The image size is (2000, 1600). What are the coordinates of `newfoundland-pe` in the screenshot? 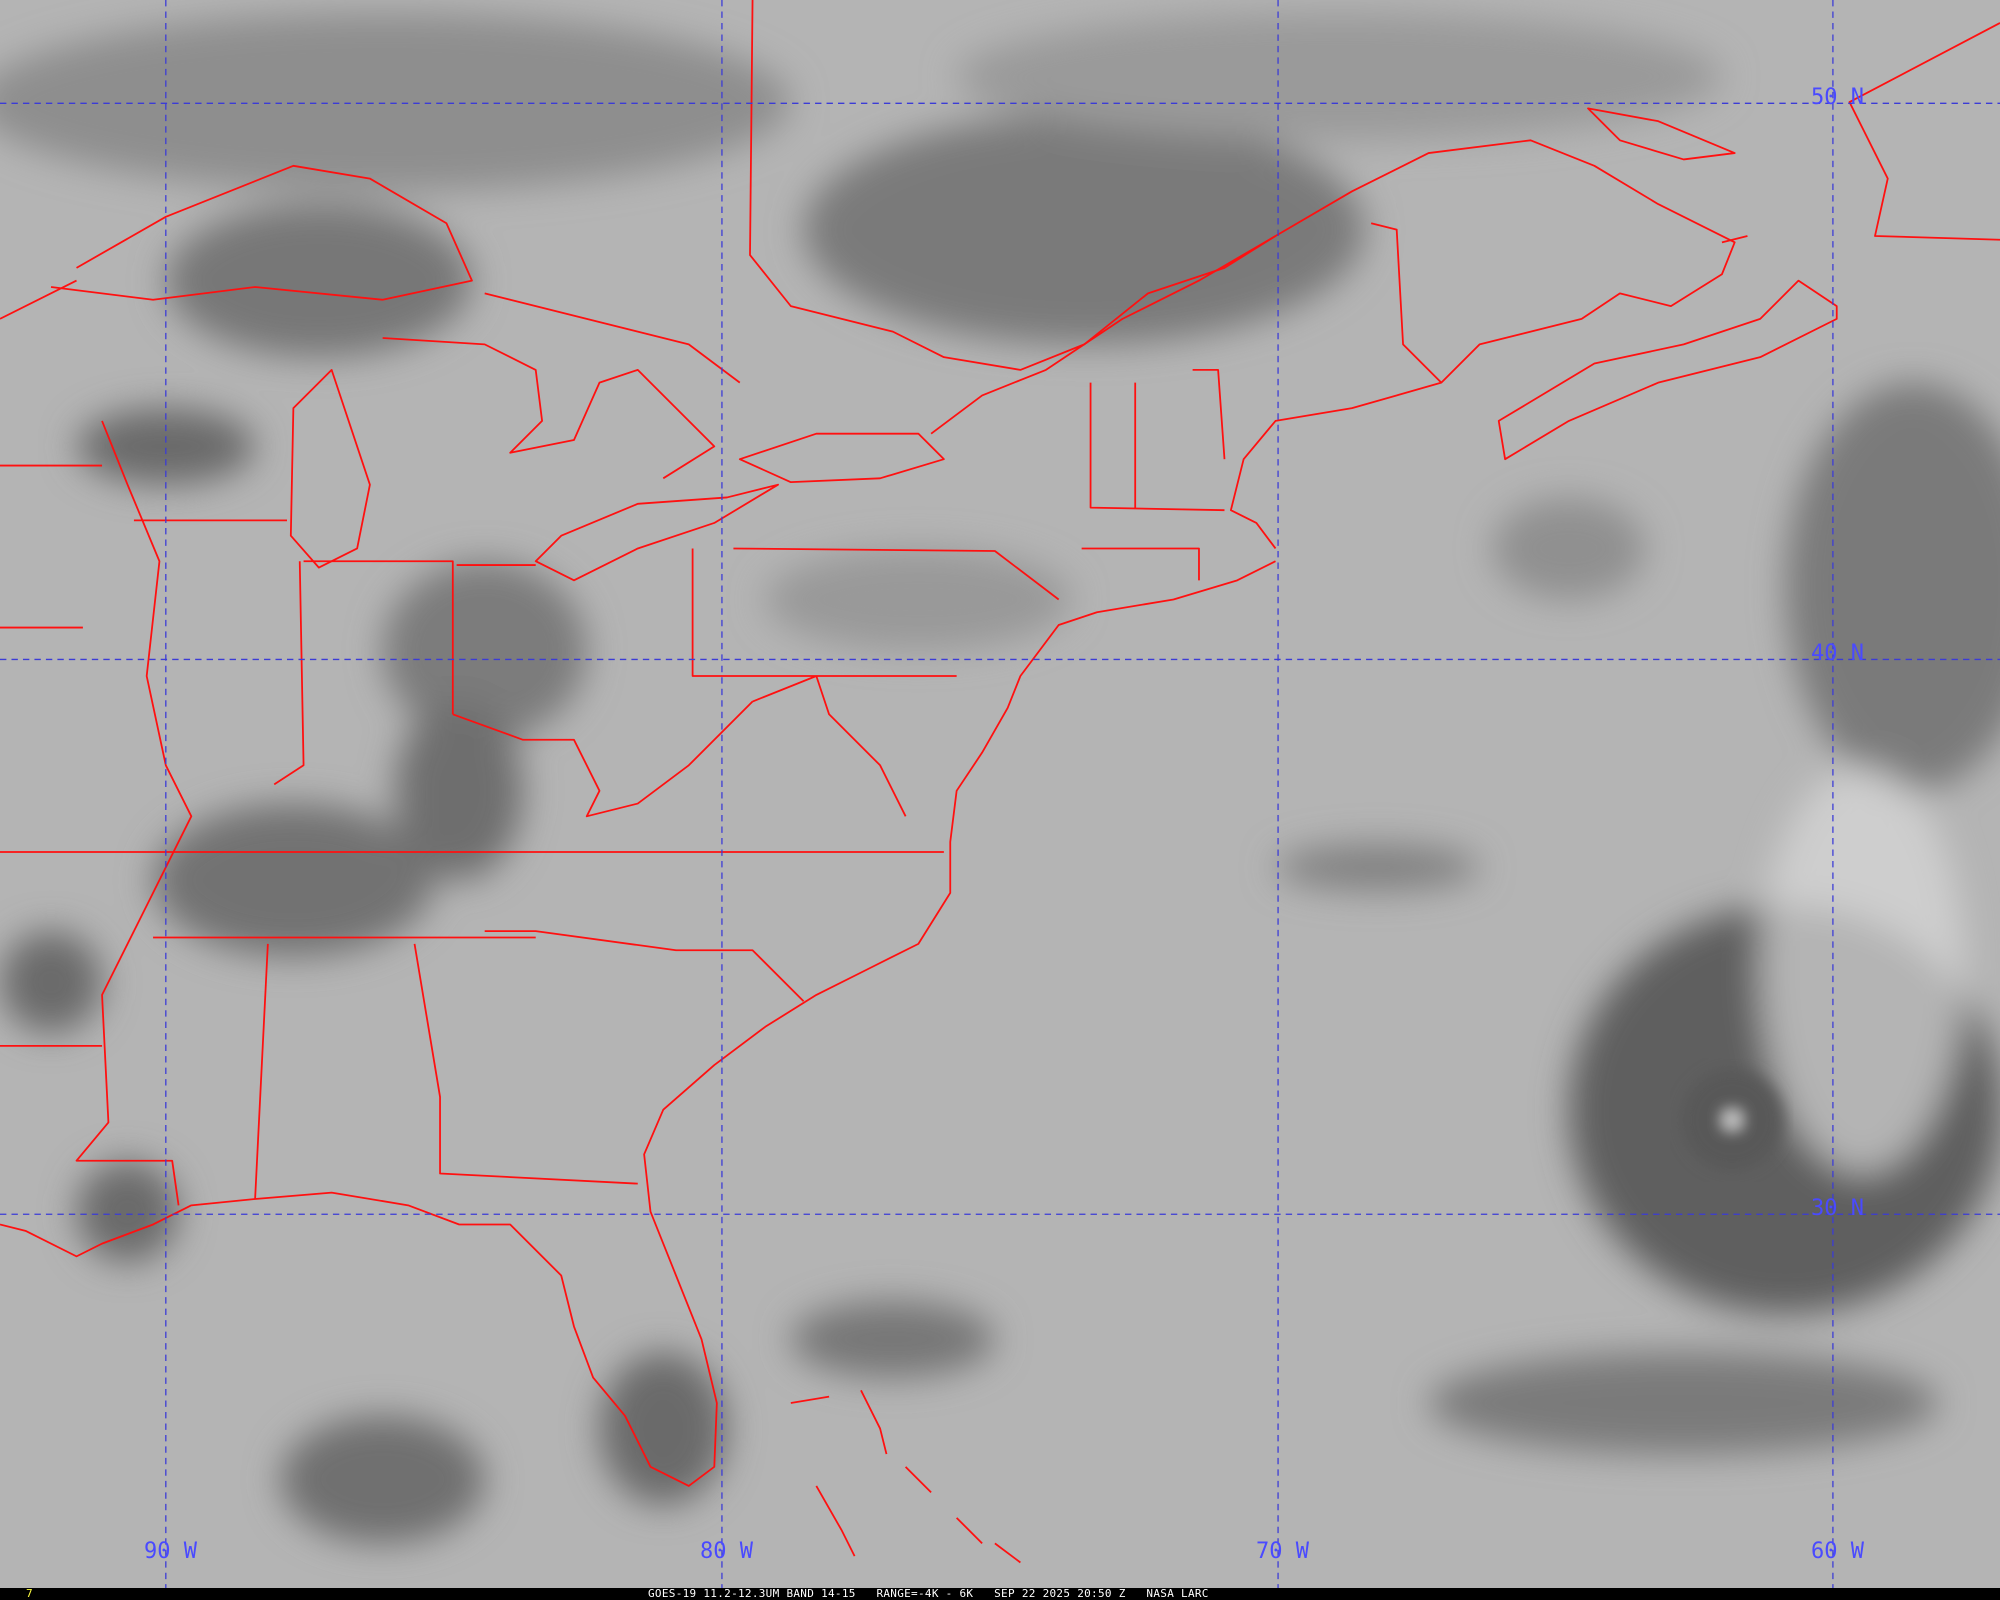 It's located at (1667, 175).